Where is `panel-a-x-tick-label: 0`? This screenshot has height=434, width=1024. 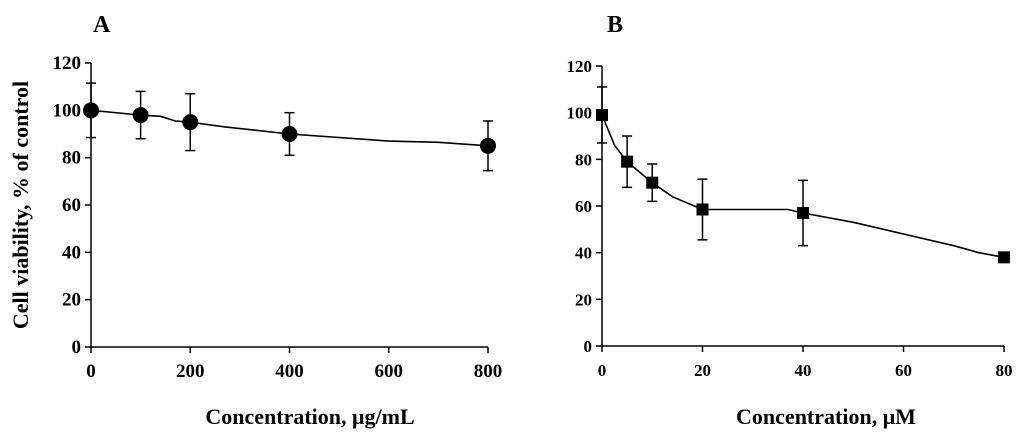 panel-a-x-tick-label: 0 is located at coordinates (91, 371).